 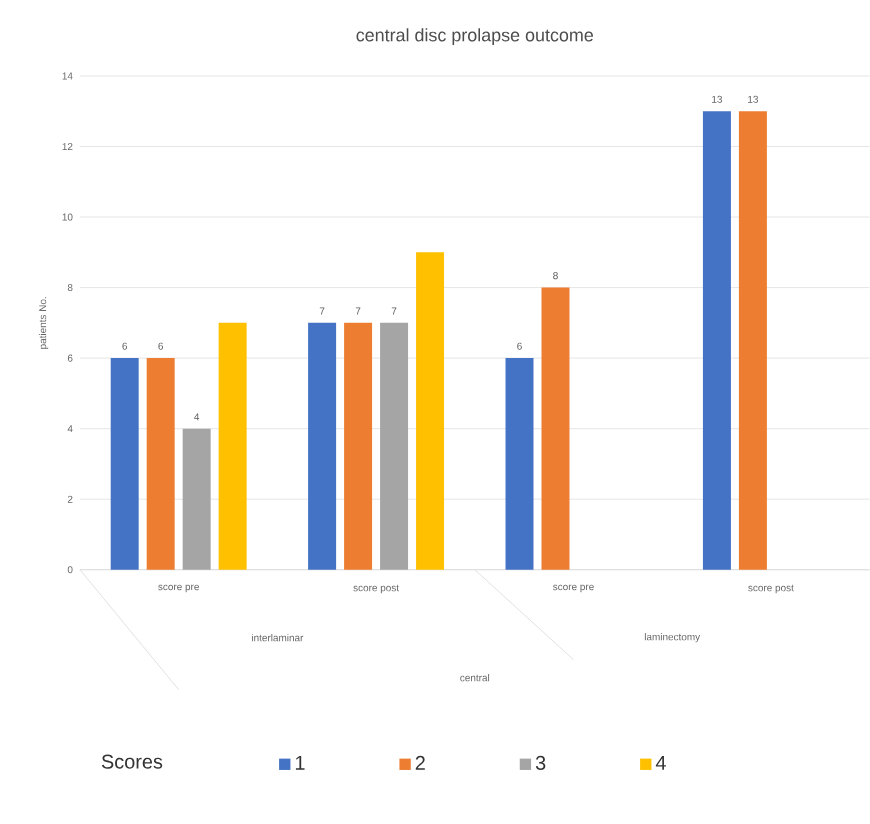 I want to click on legend-label: 4, so click(x=660, y=763).